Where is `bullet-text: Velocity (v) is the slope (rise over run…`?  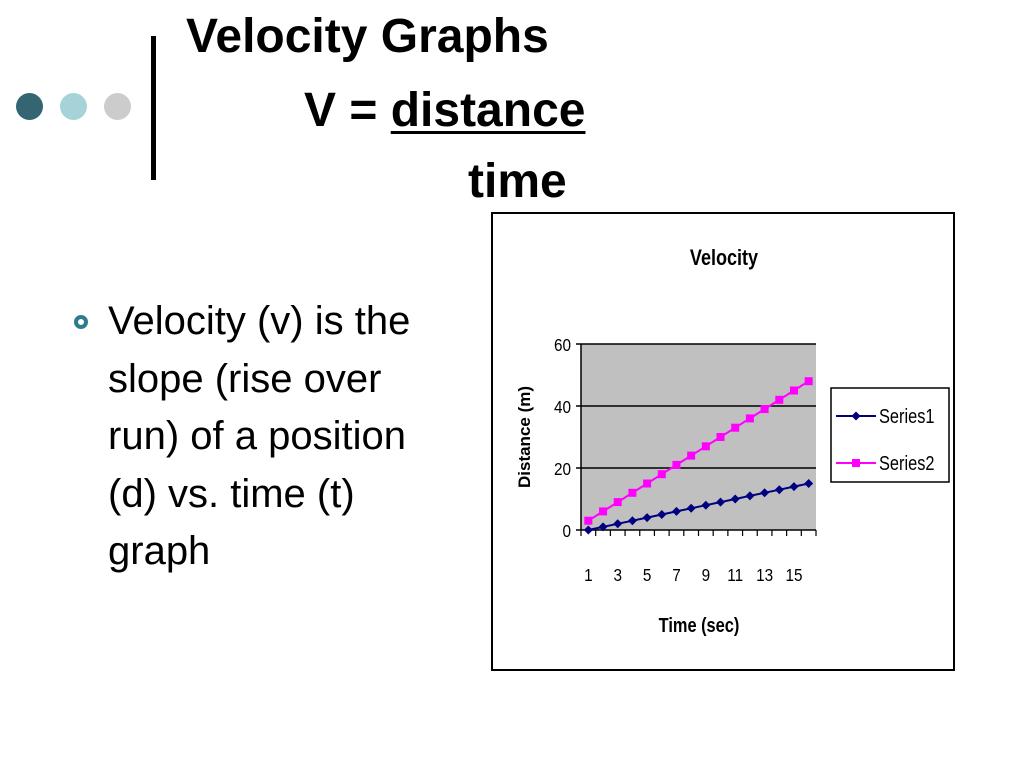 bullet-text: Velocity (v) is the slope (rise over run… is located at coordinates (259, 436).